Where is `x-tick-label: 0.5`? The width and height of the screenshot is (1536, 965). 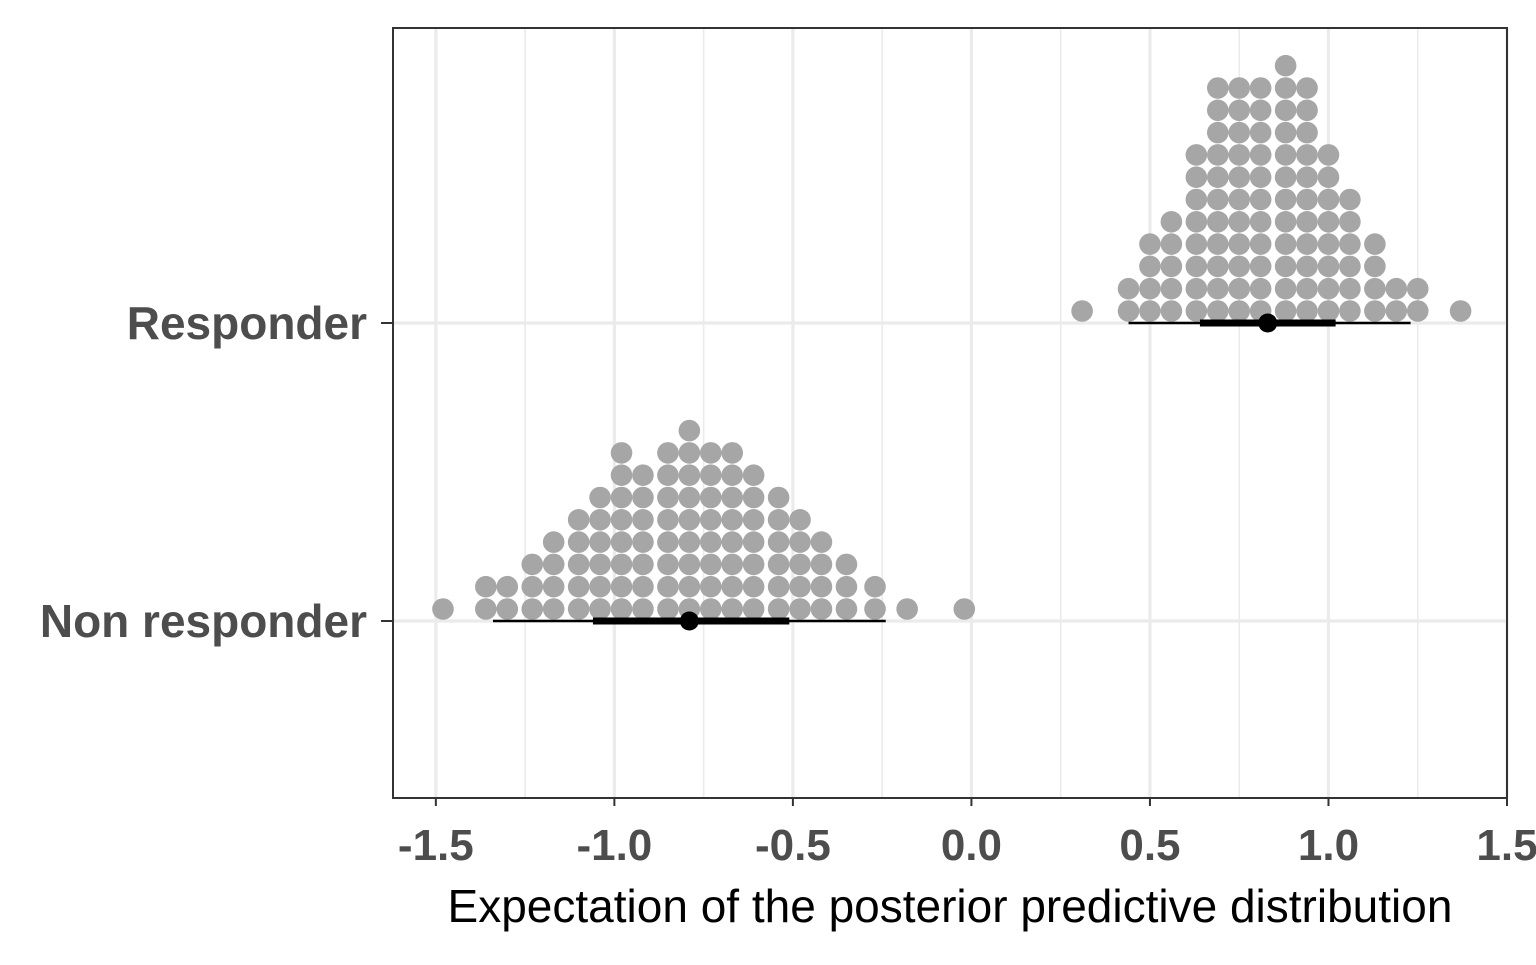 x-tick-label: 0.5 is located at coordinates (1149, 845).